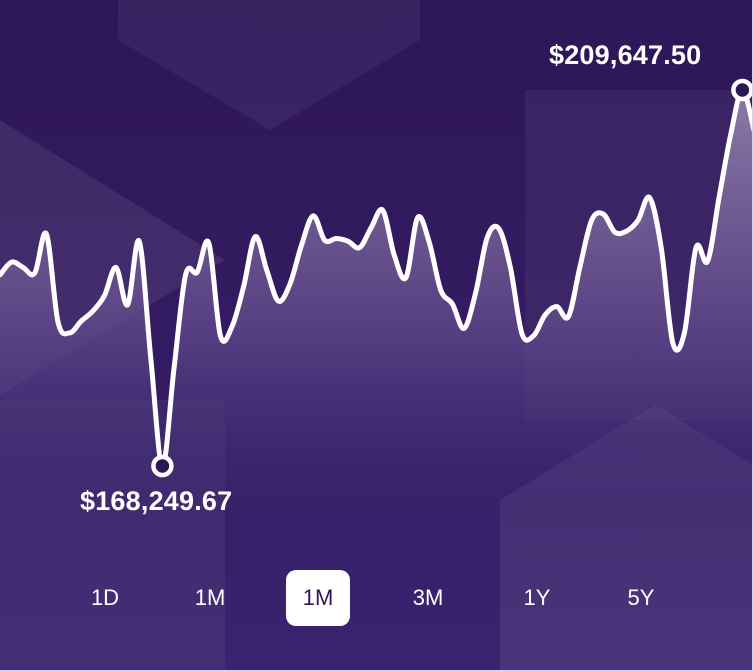 The width and height of the screenshot is (754, 672). What do you see at coordinates (156, 501) in the screenshot?
I see `min-price-label: $168,249.67` at bounding box center [156, 501].